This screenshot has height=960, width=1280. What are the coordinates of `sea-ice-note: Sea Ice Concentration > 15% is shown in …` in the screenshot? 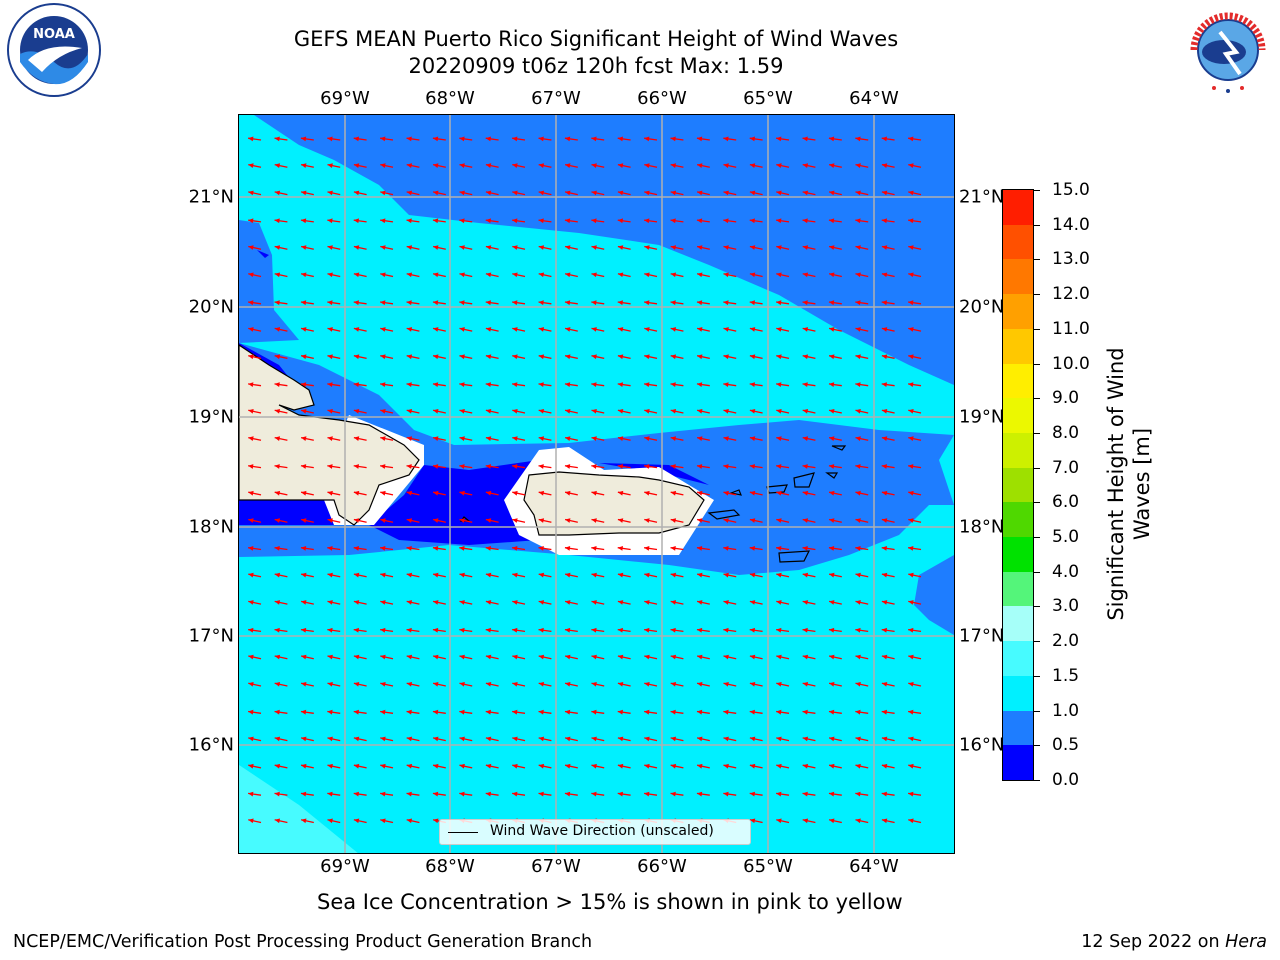 It's located at (610, 902).